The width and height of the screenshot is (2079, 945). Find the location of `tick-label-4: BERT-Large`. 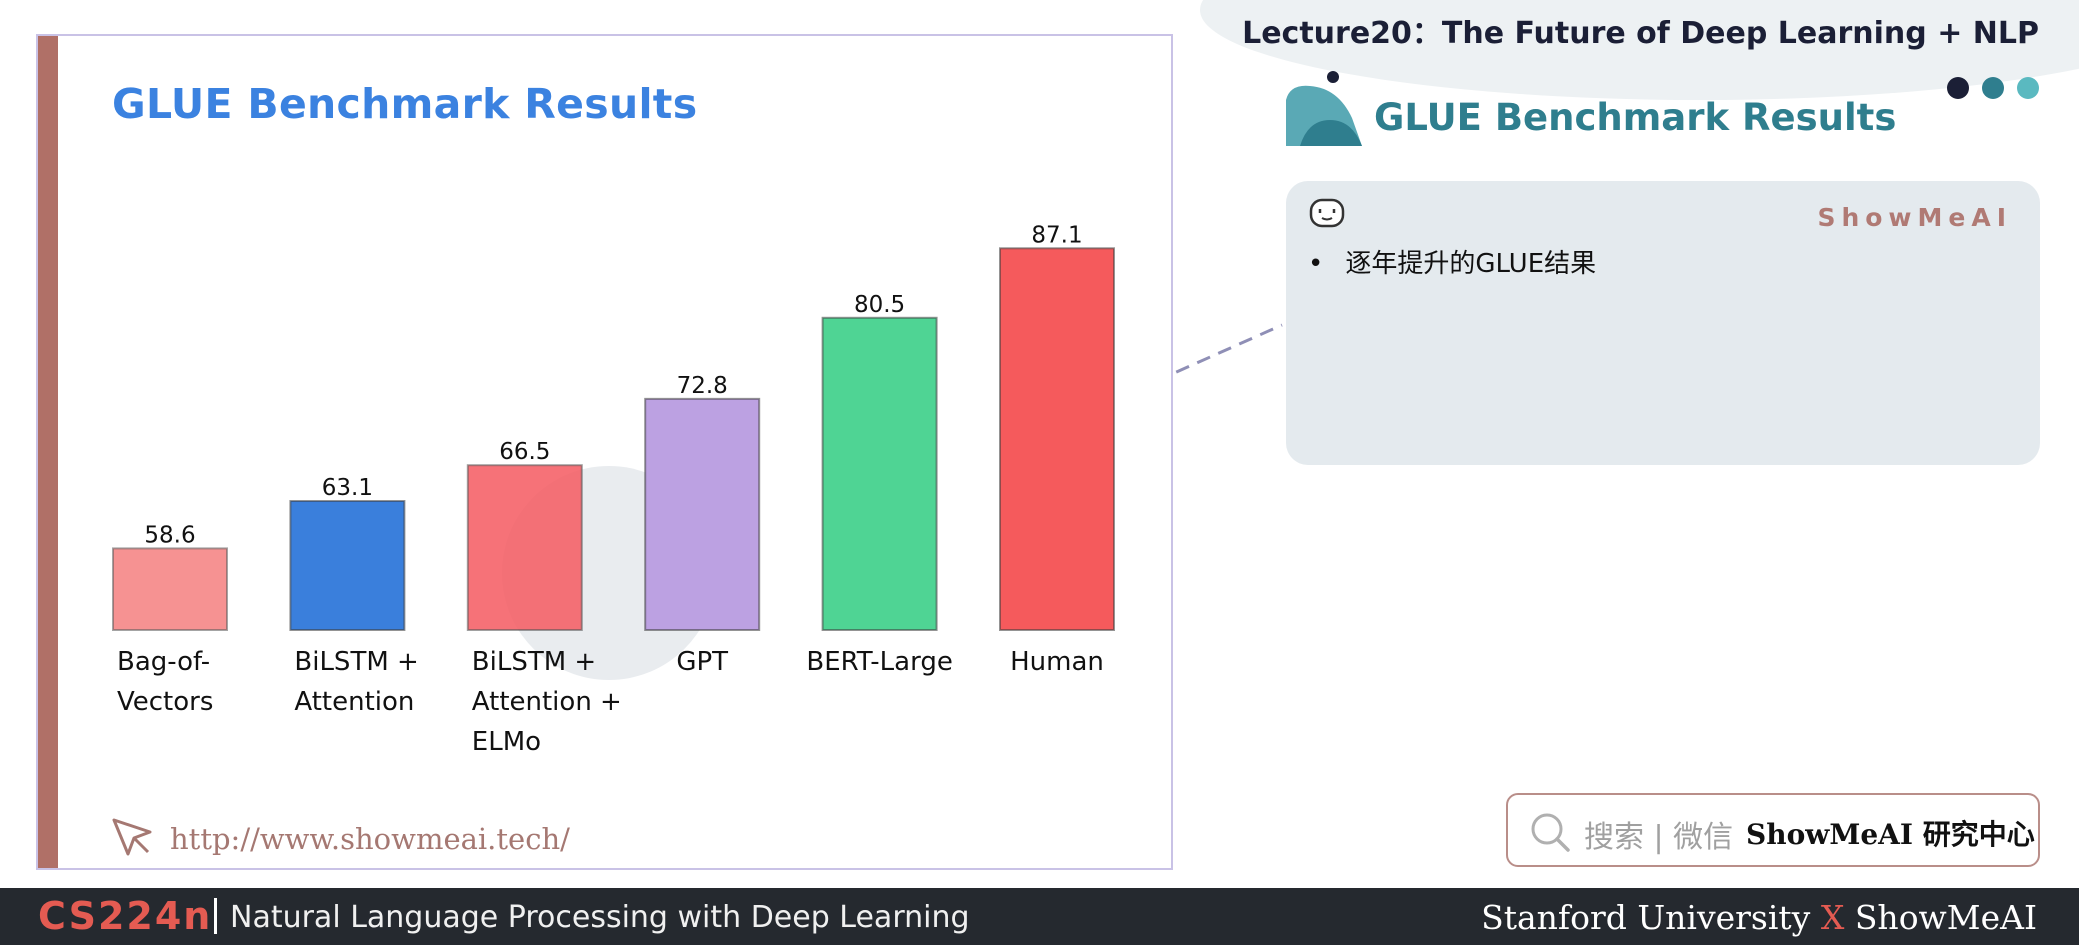

tick-label-4: BERT-Large is located at coordinates (879, 662).